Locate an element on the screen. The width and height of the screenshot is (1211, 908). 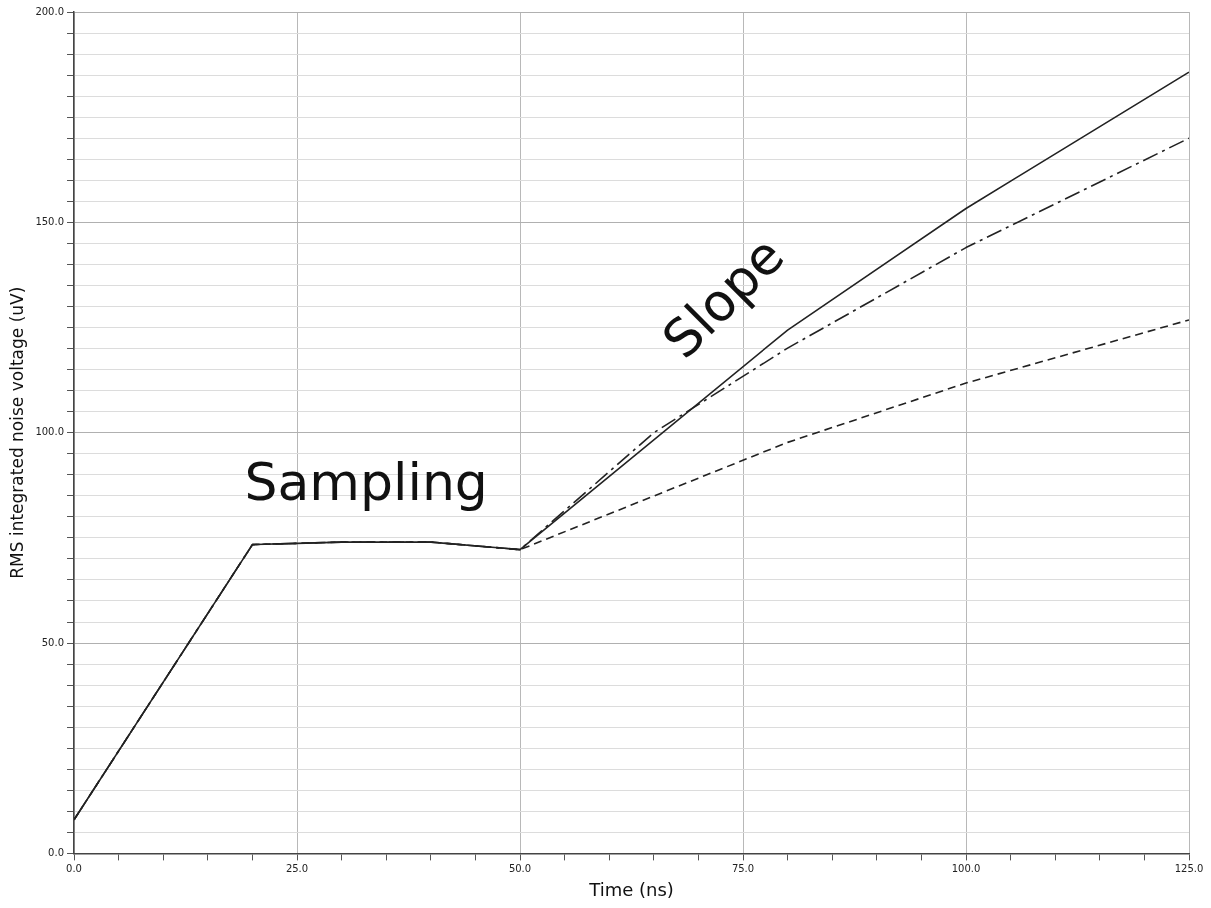
x-axis-title: Time (ns) is located at coordinates (631, 889).